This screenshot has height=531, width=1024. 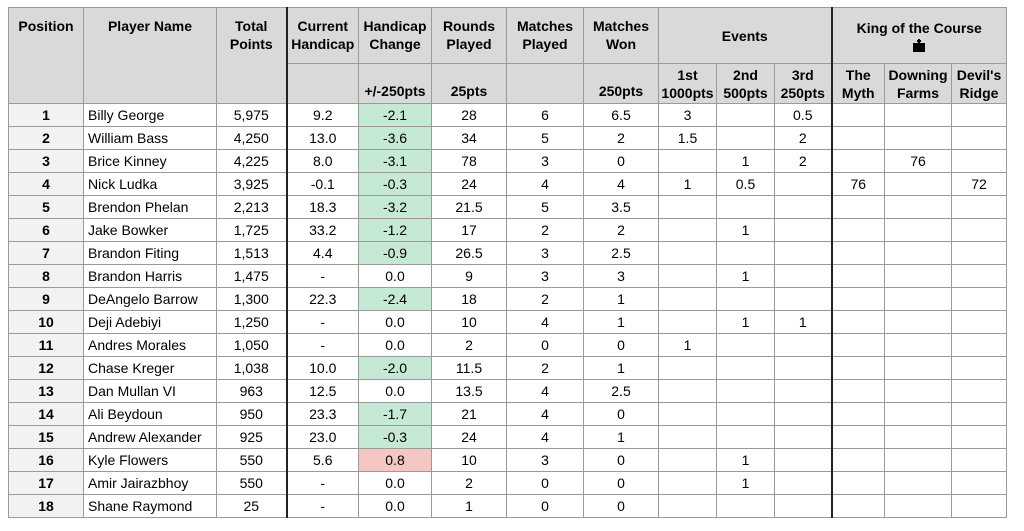 What do you see at coordinates (745, 184) in the screenshot?
I see `event-2nd-cell: 0.5` at bounding box center [745, 184].